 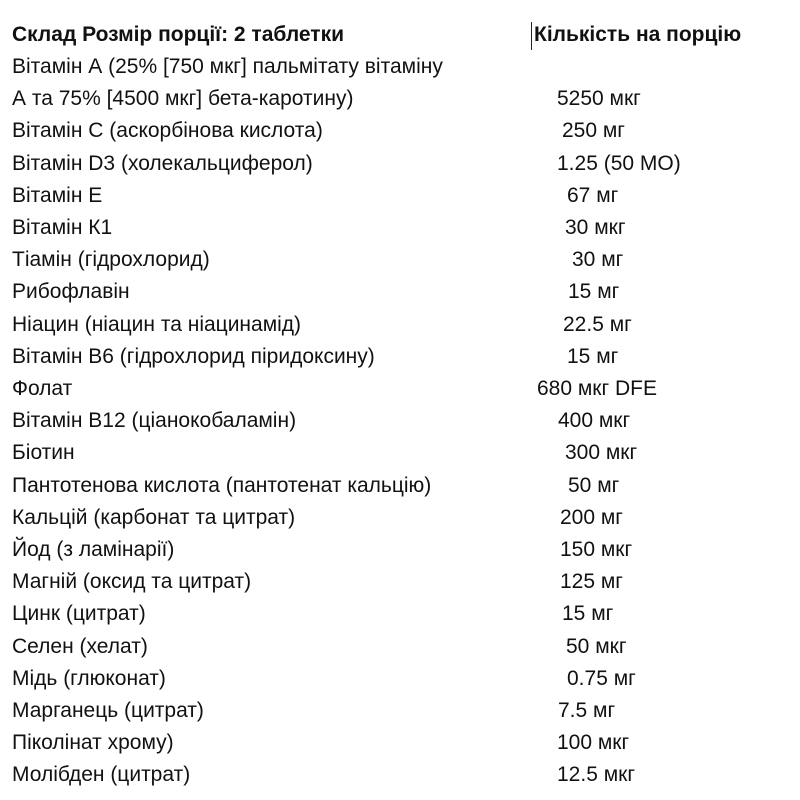 What do you see at coordinates (596, 549) in the screenshot?
I see `nutrient-amount: 150 мкг` at bounding box center [596, 549].